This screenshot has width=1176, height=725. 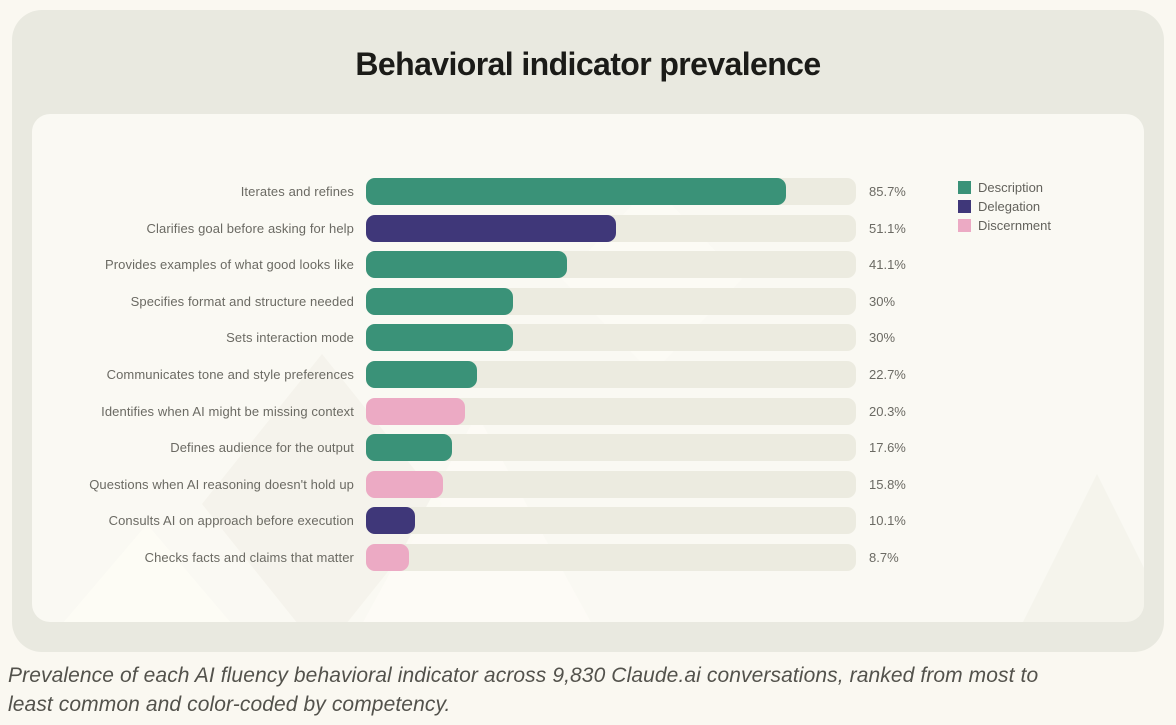 What do you see at coordinates (249, 557) in the screenshot?
I see `row-label: Checks facts and claims that matter` at bounding box center [249, 557].